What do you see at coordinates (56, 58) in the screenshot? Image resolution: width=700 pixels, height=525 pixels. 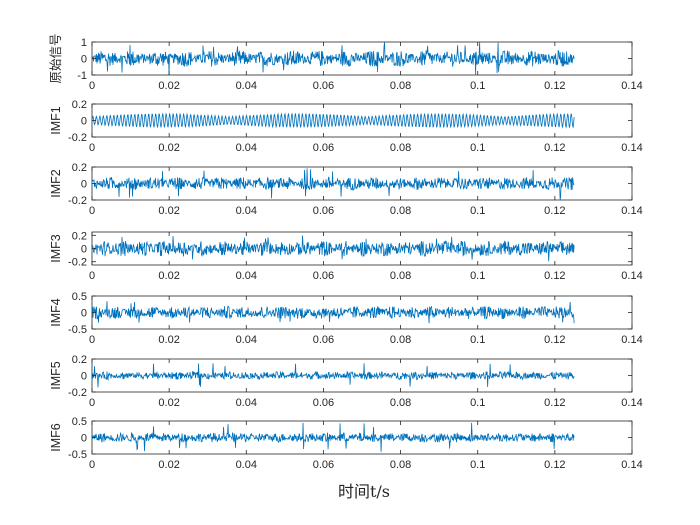 I see `y-axis-label: 原始信号` at bounding box center [56, 58].